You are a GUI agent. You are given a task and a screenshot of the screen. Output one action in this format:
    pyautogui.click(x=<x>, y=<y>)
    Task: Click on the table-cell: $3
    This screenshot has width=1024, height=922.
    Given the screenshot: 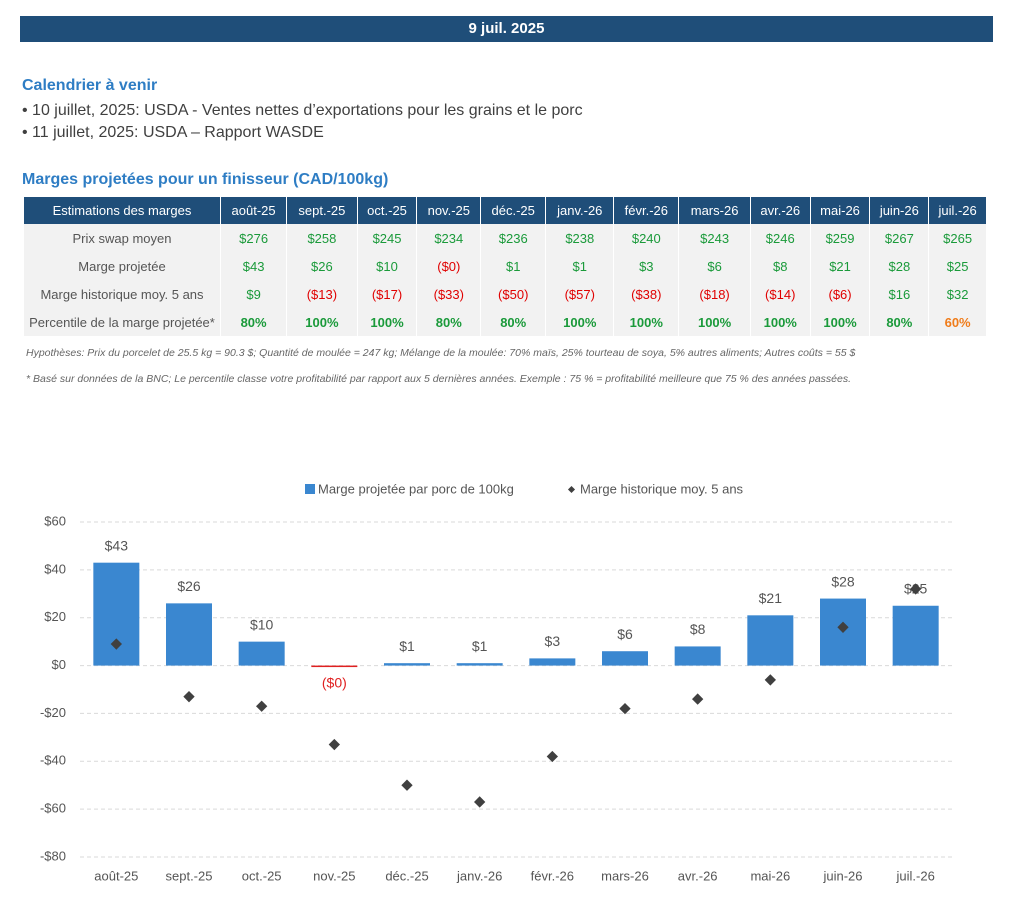 What is the action you would take?
    pyautogui.click(x=646, y=266)
    